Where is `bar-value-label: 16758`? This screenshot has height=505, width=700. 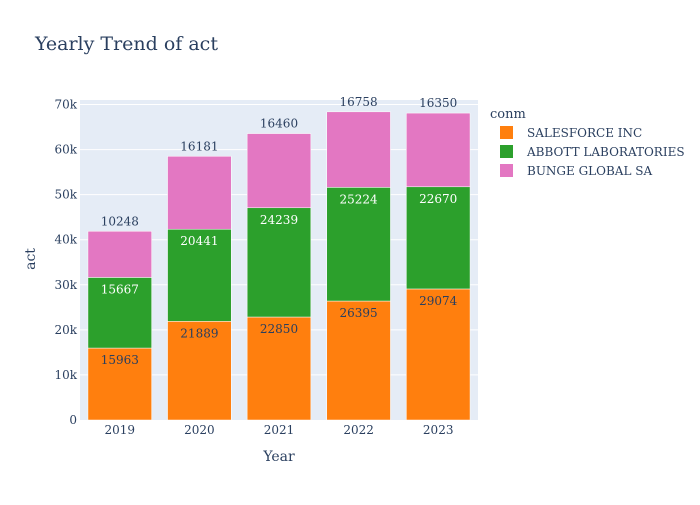
bar-value-label: 16758 is located at coordinates (359, 102).